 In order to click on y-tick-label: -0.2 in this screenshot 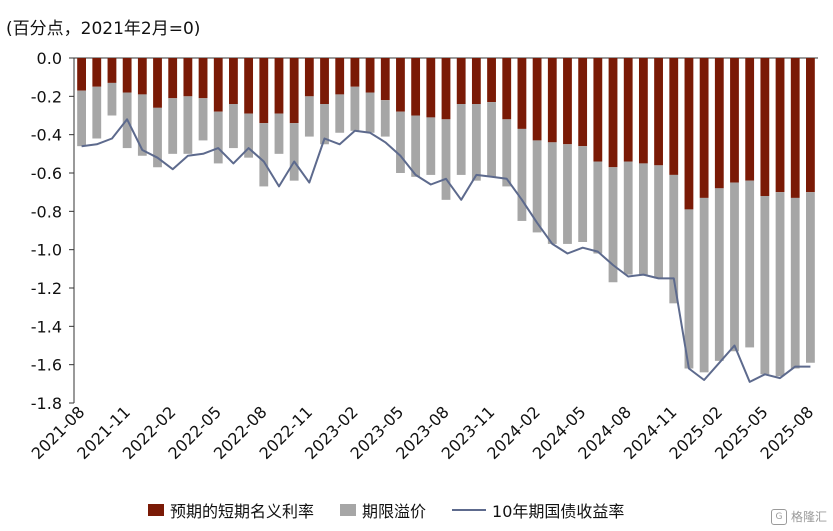, I will do `click(46, 96)`.